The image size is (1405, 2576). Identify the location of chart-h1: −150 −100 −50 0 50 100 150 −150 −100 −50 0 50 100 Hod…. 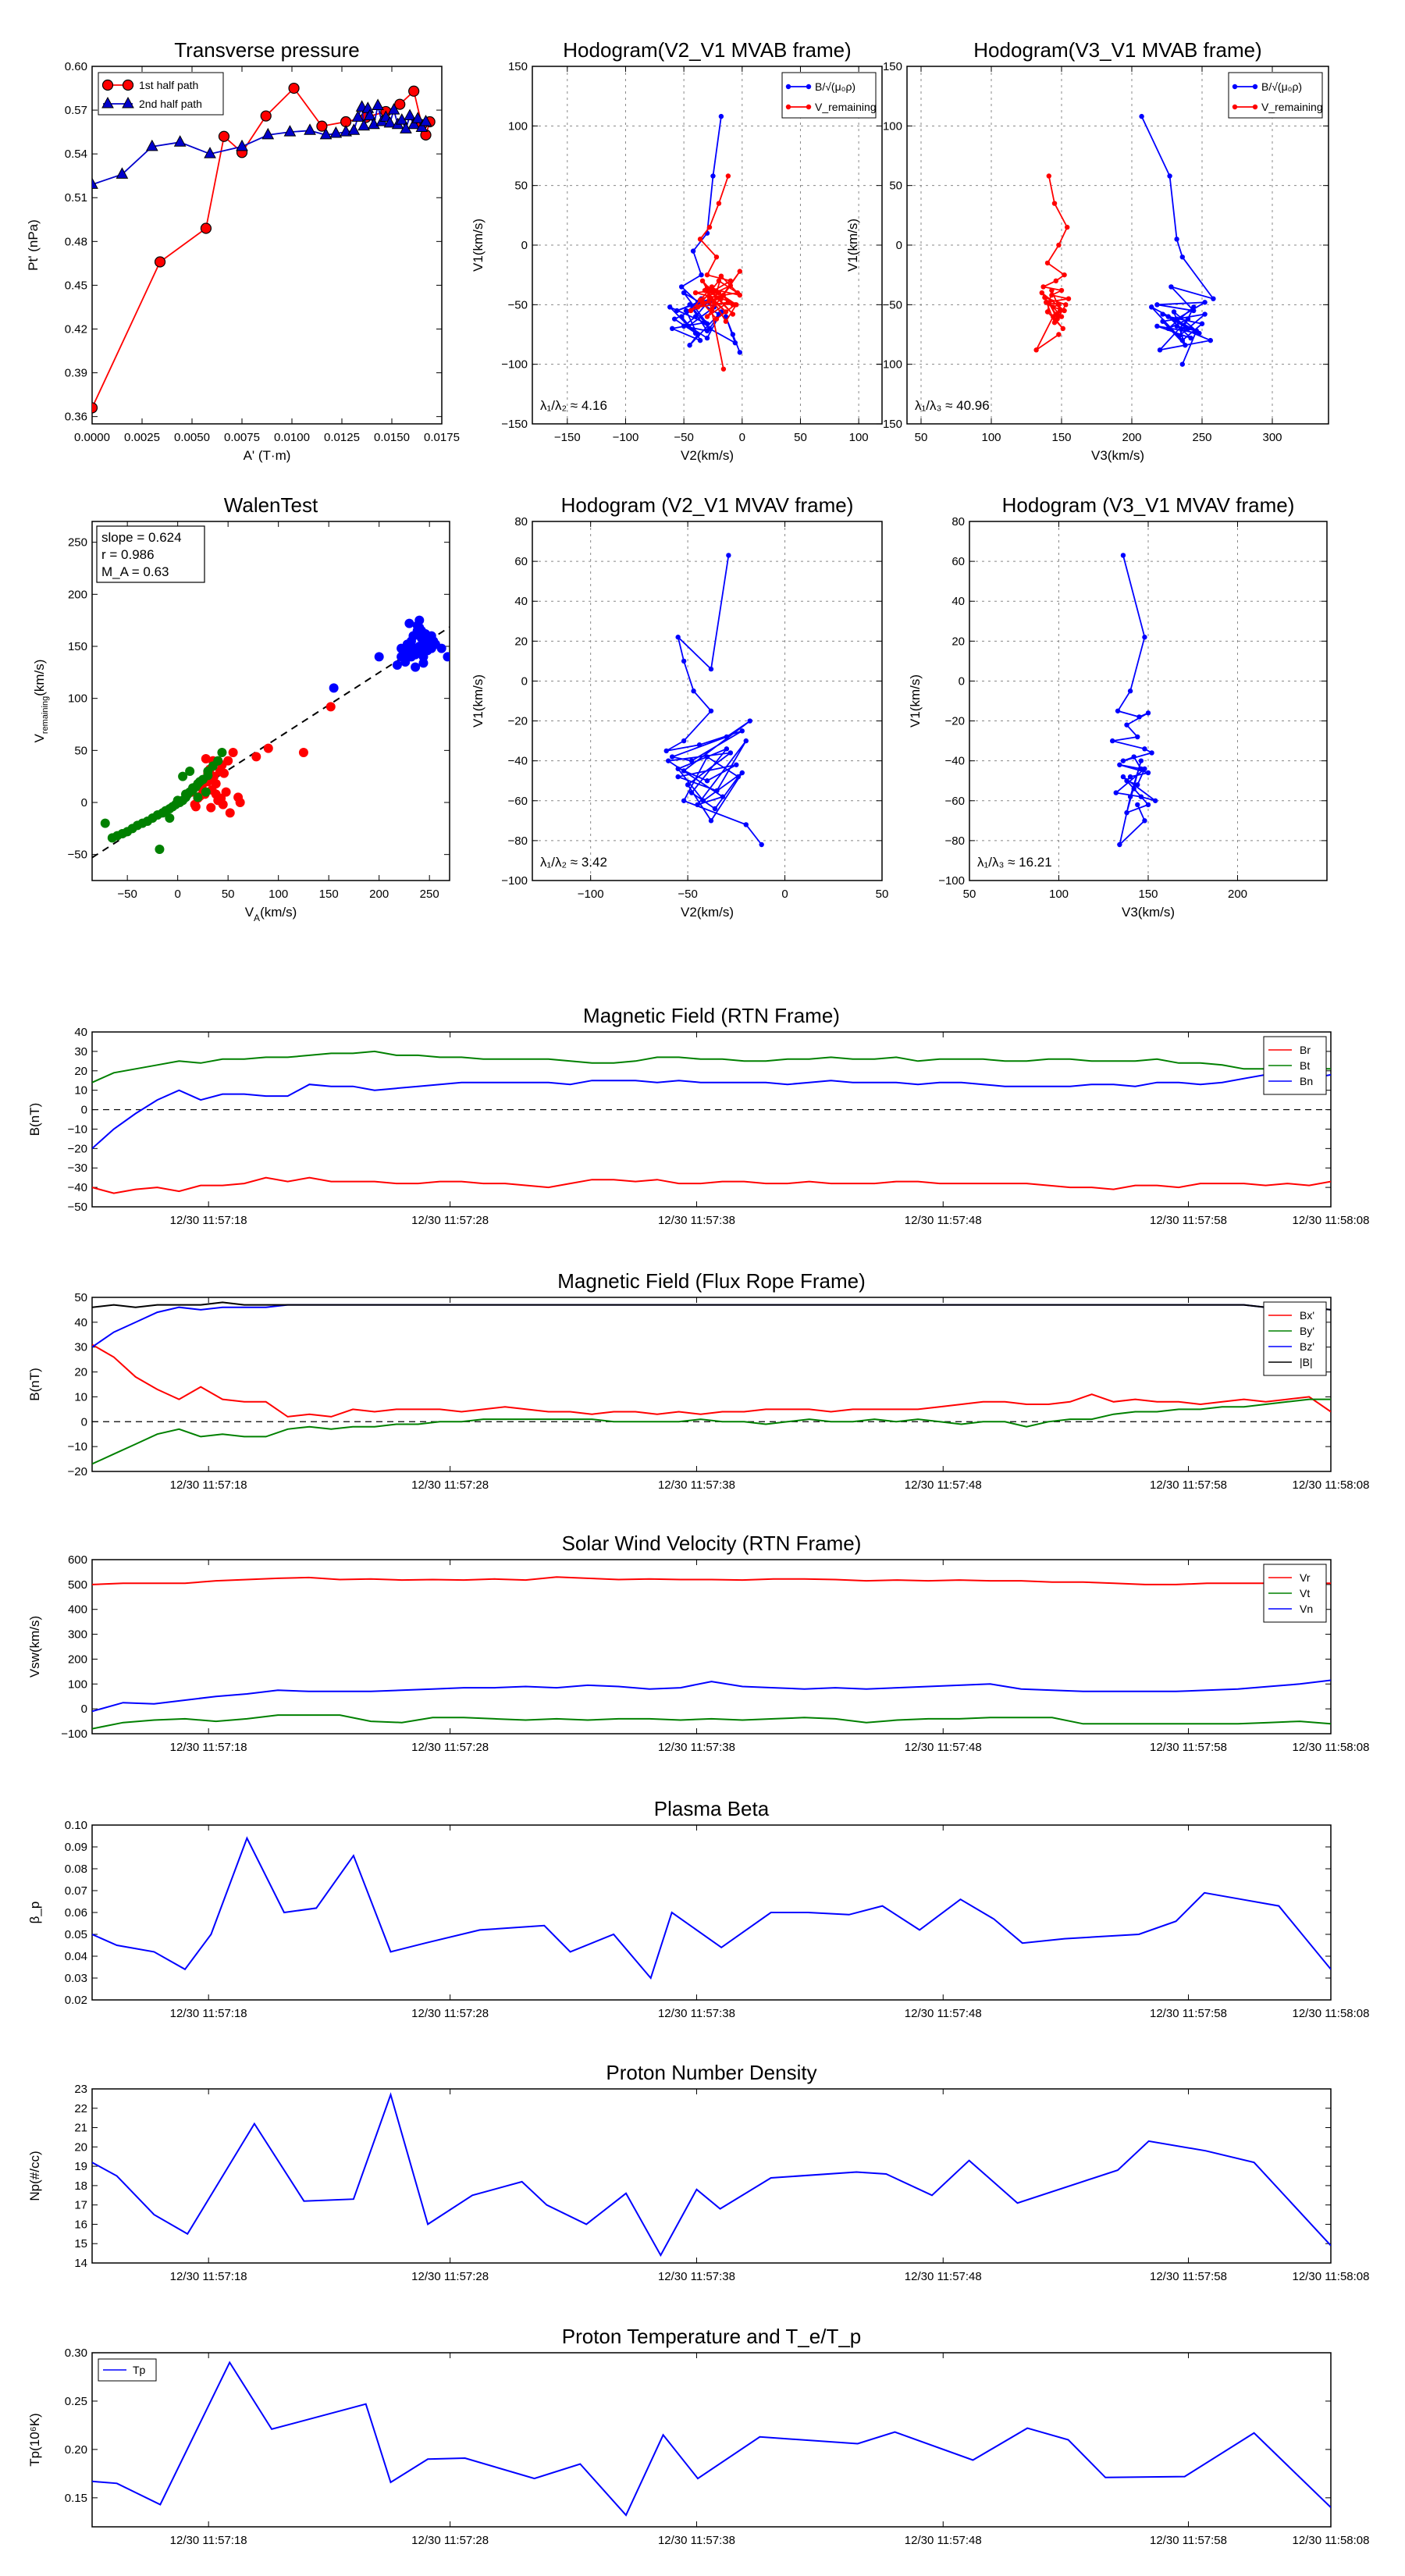
(677, 250).